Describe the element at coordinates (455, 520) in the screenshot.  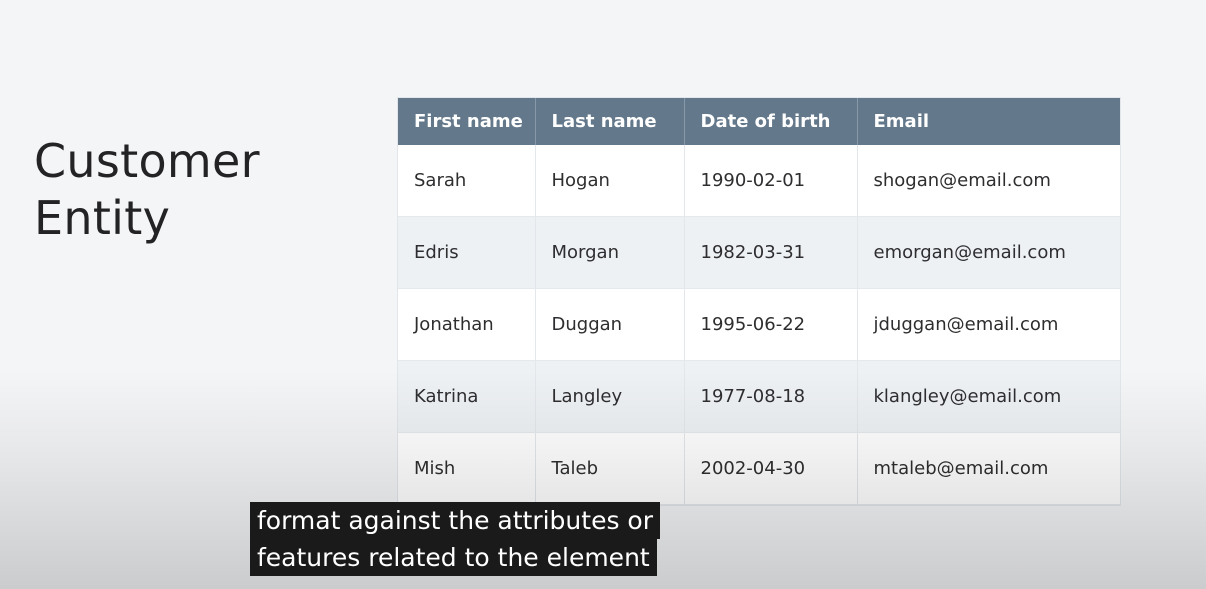
I see `caption-line-1: format against the attributes or` at that location.